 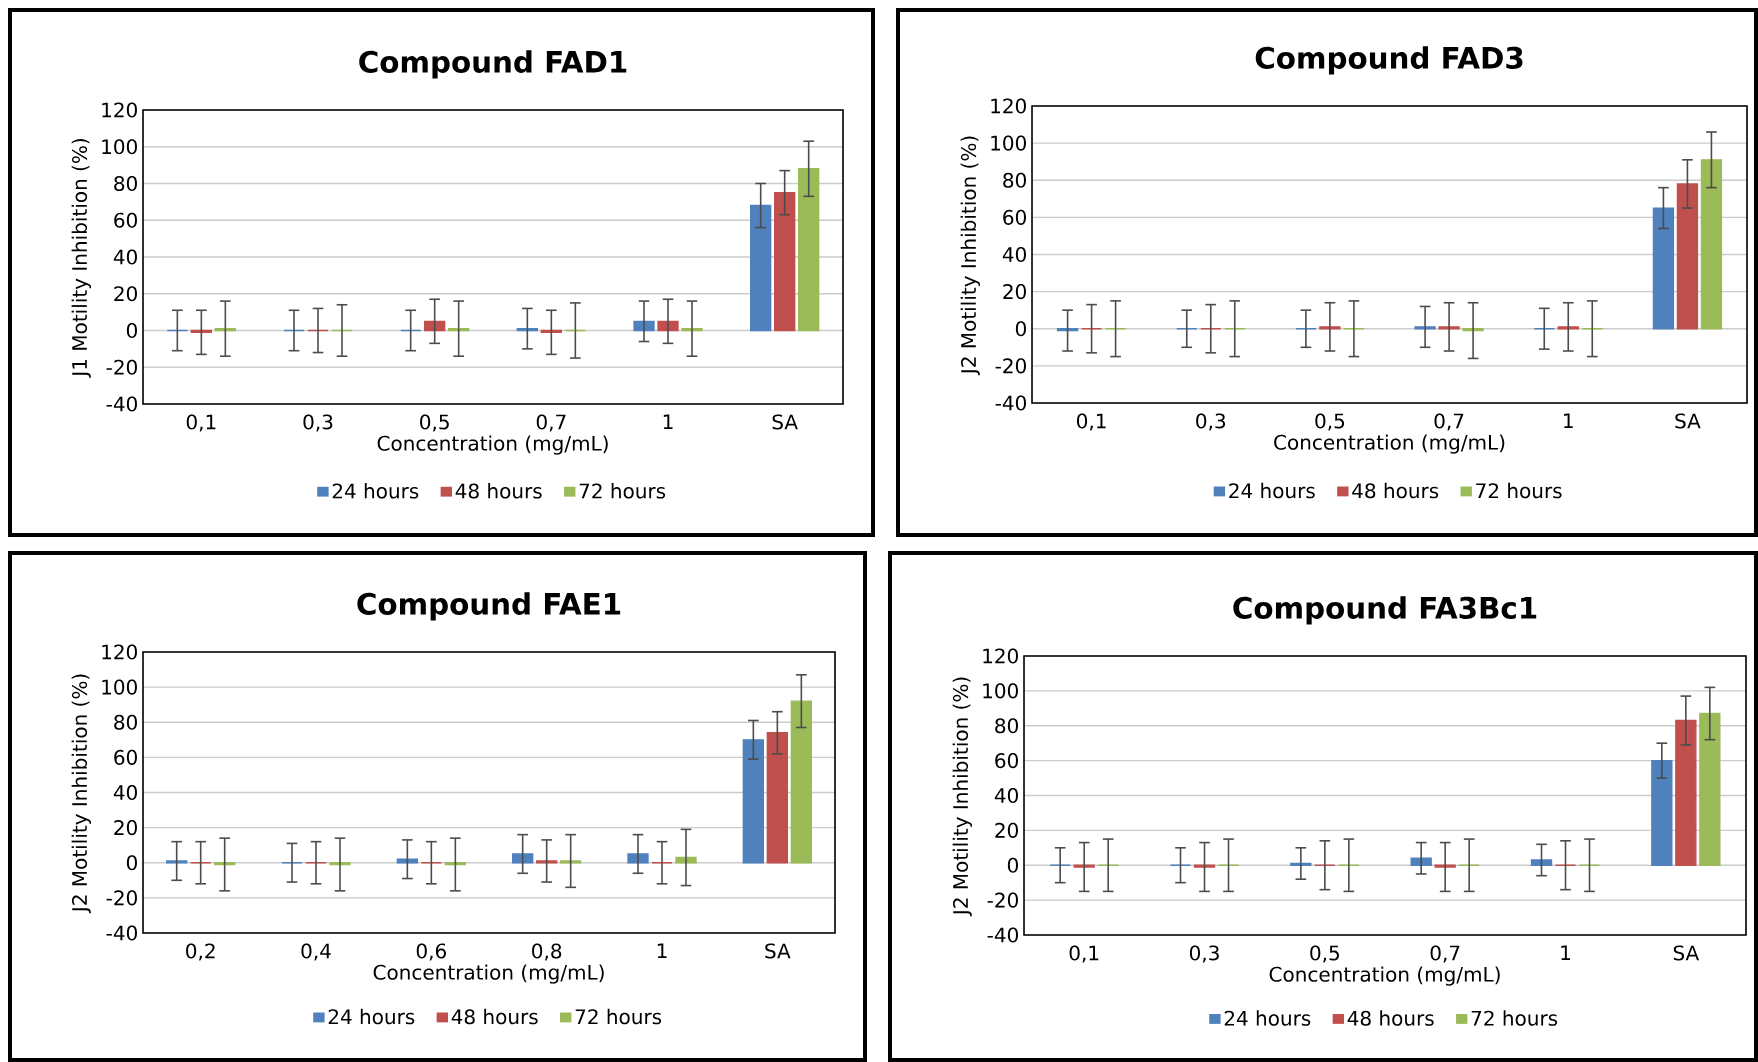 I want to click on chart-title: Compound FA3Bc1, so click(x=1385, y=610).